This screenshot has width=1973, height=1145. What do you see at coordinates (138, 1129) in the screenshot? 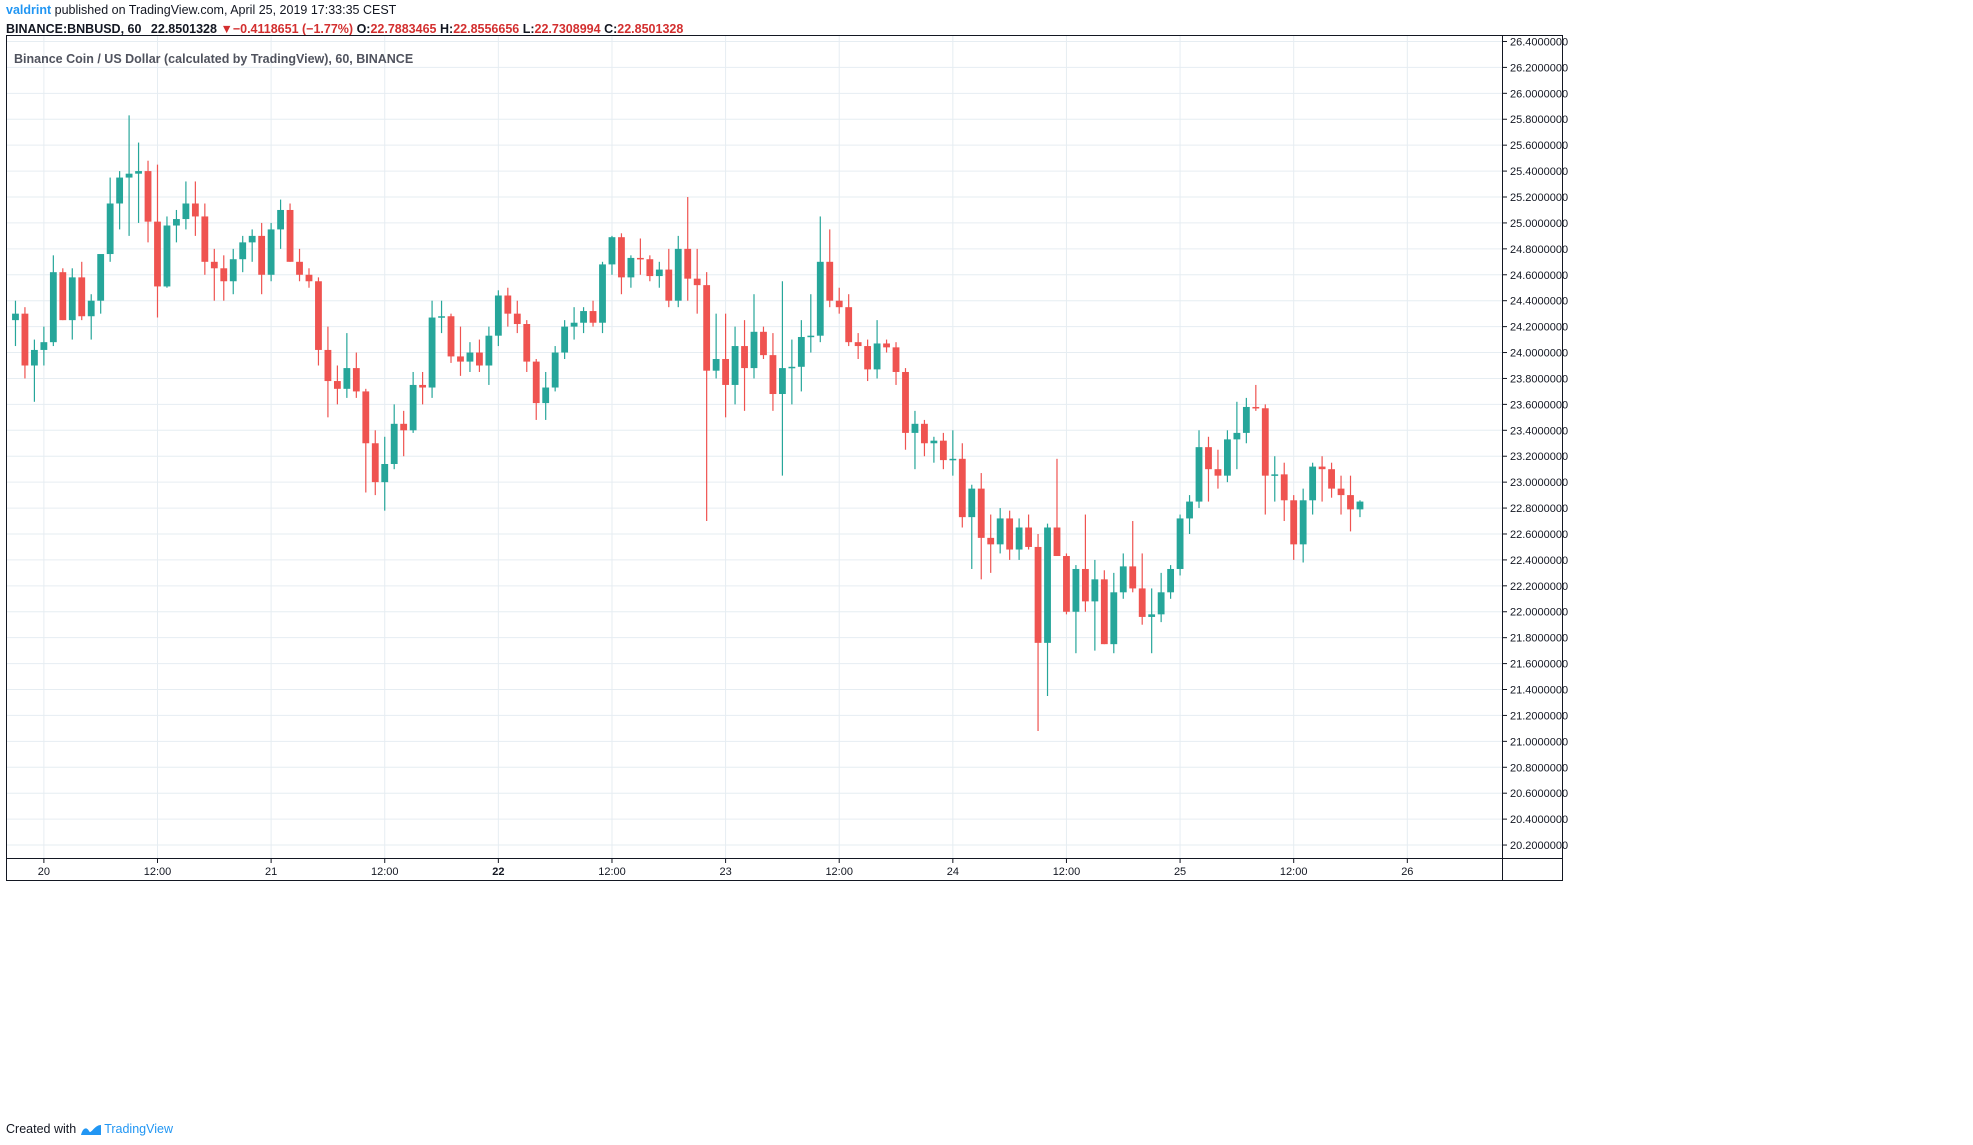
I see `tradingview-link: TradingView` at bounding box center [138, 1129].